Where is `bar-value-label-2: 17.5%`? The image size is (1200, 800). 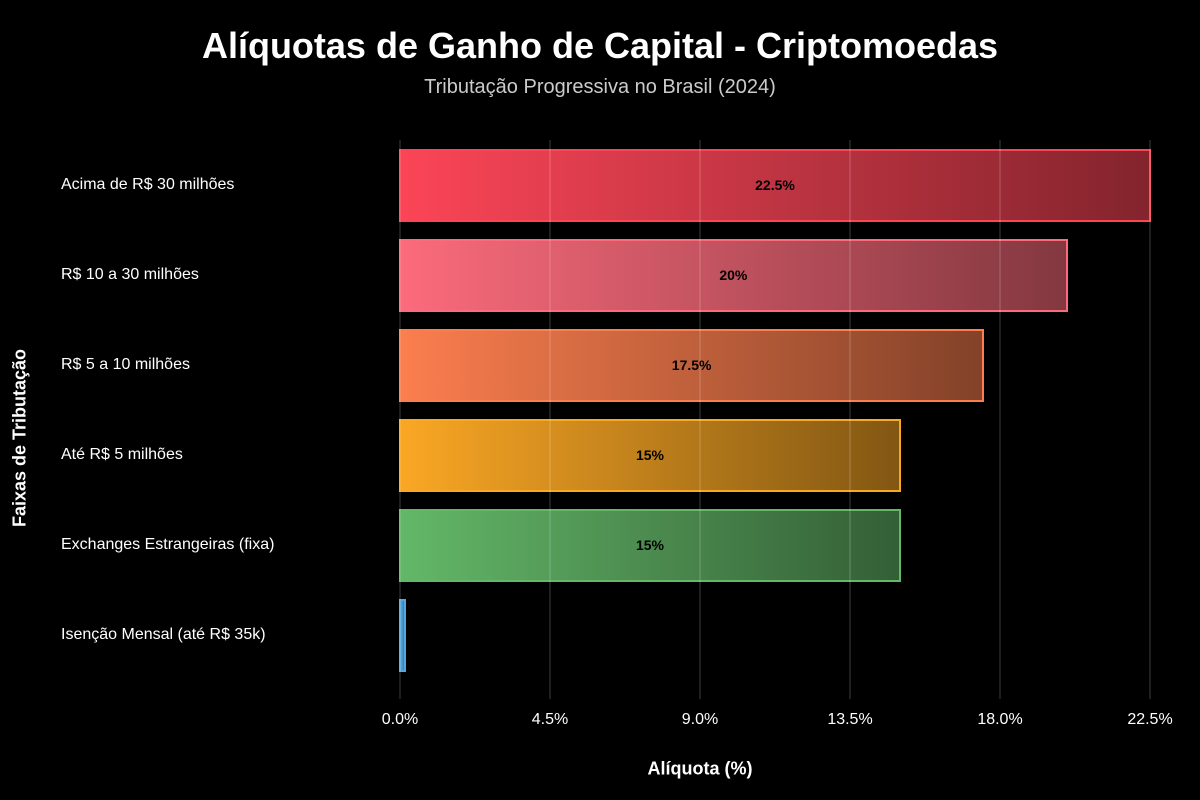
bar-value-label-2: 17.5% is located at coordinates (691, 365).